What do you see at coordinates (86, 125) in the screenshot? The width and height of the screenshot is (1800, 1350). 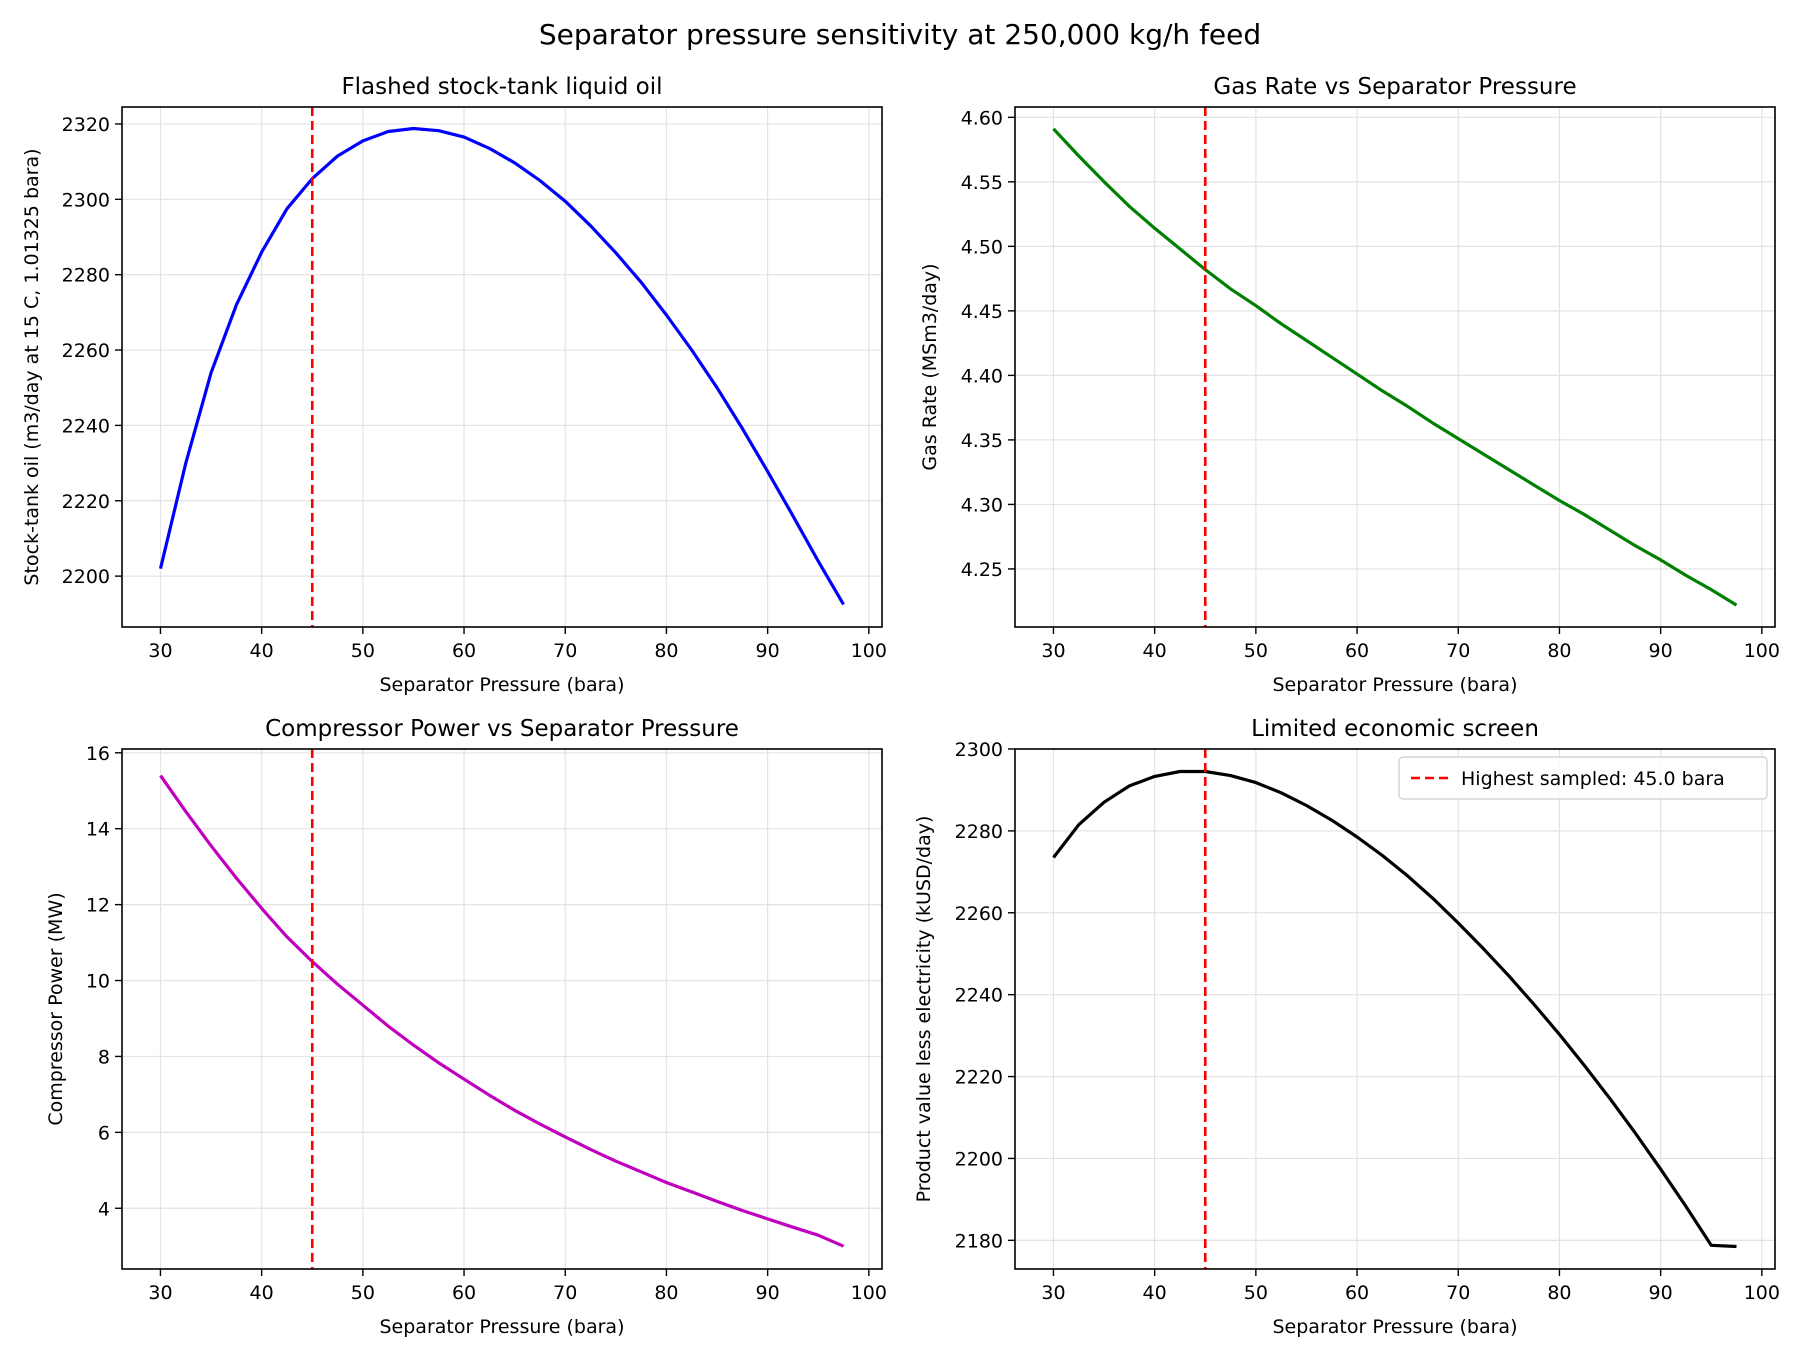 I see `y-tick-label: 2320` at bounding box center [86, 125].